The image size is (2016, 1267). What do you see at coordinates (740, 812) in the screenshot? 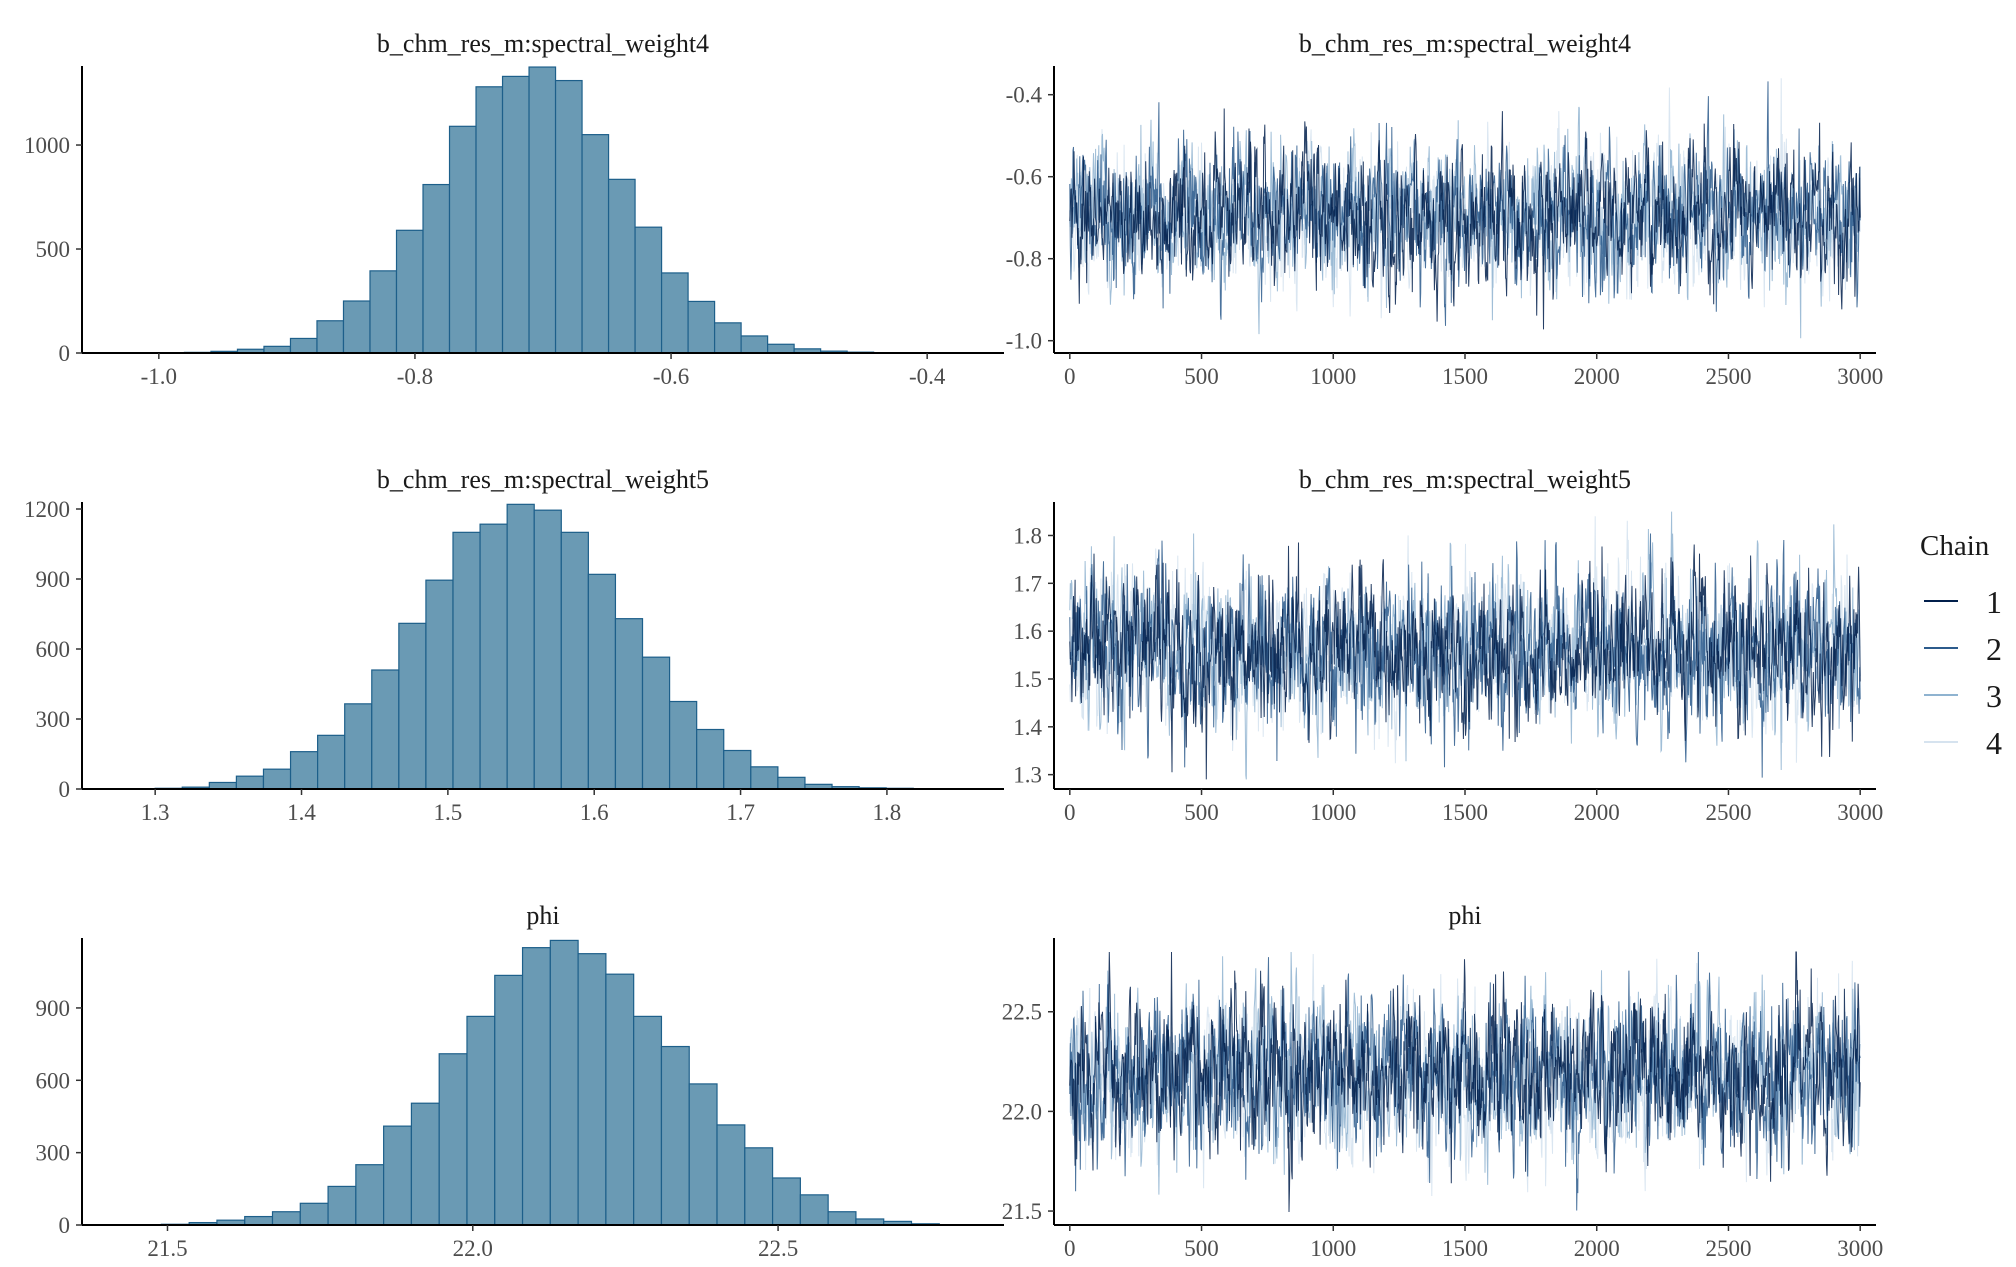
I see `x-tick-label: 1.7` at bounding box center [740, 812].